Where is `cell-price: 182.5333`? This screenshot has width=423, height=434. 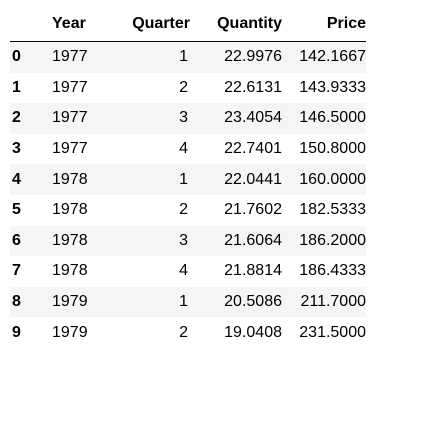 cell-price: 182.5333 is located at coordinates (332, 210).